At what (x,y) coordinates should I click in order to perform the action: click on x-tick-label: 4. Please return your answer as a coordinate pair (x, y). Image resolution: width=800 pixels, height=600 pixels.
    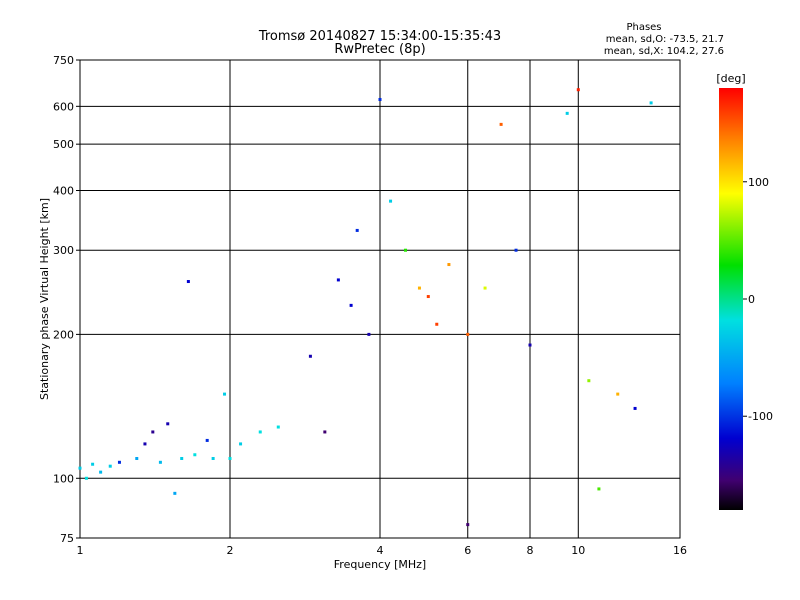
    Looking at the image, I should click on (380, 550).